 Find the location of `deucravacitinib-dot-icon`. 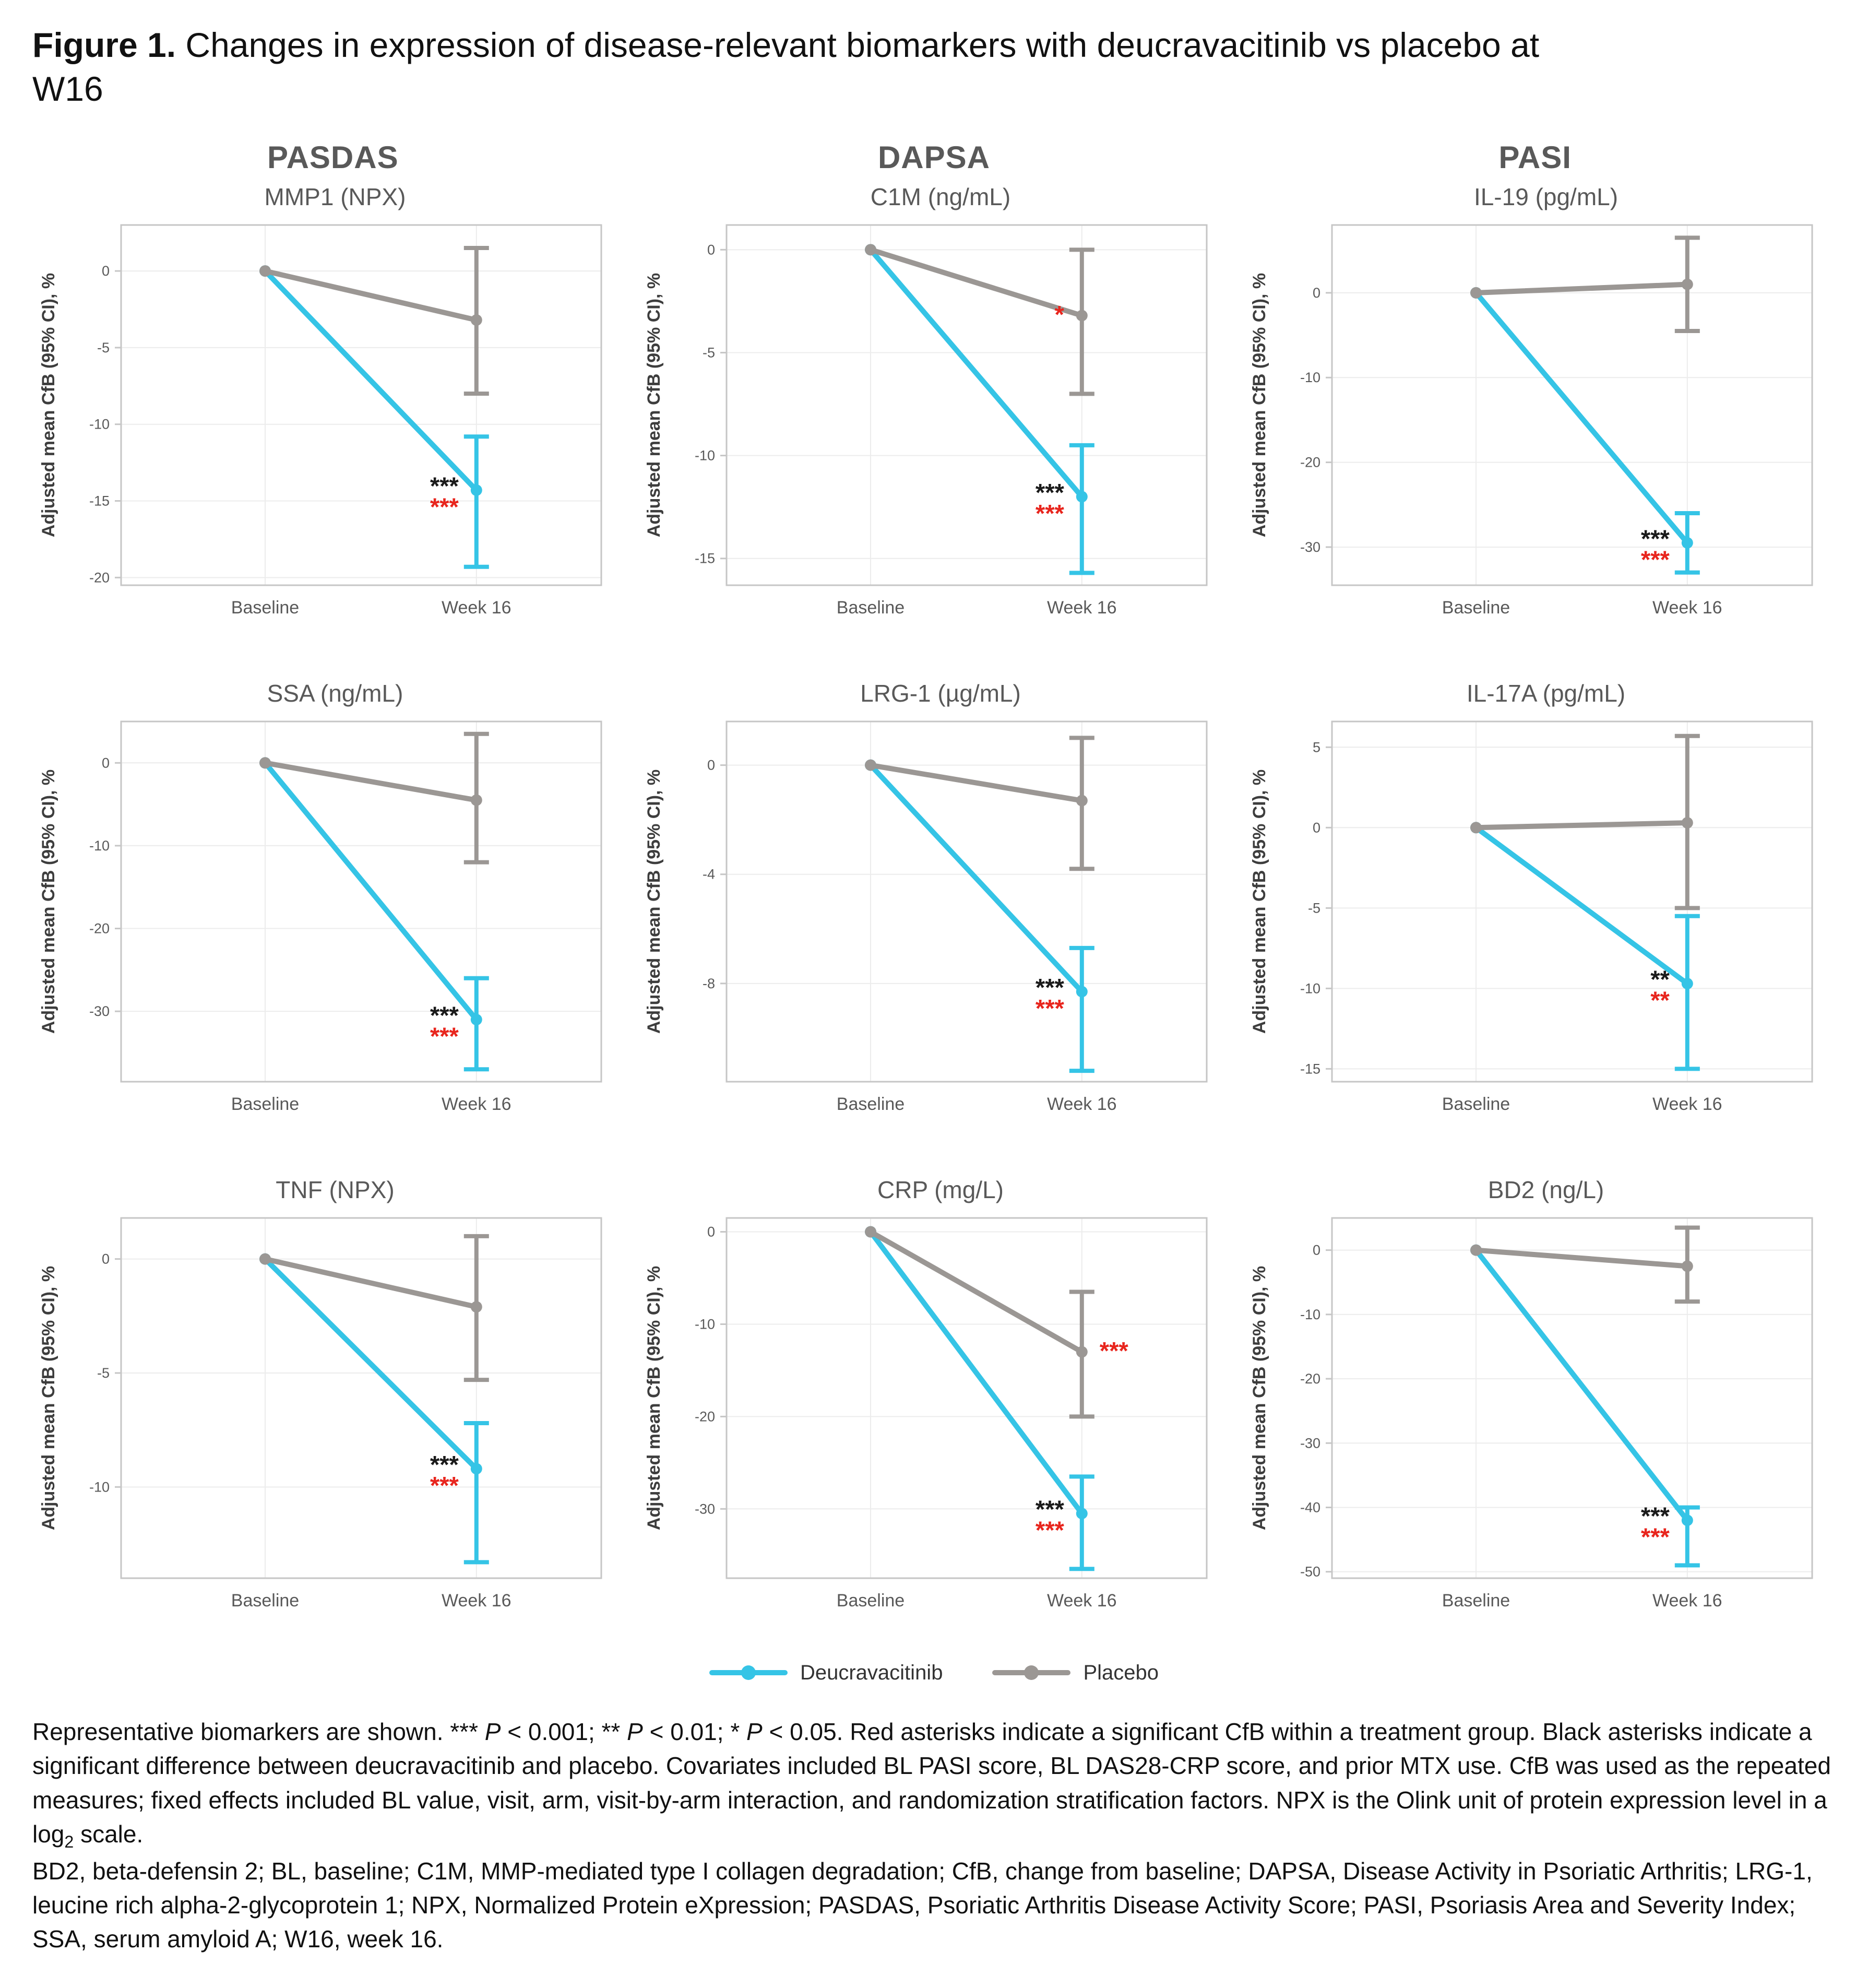

deucravacitinib-dot-icon is located at coordinates (748, 1673).